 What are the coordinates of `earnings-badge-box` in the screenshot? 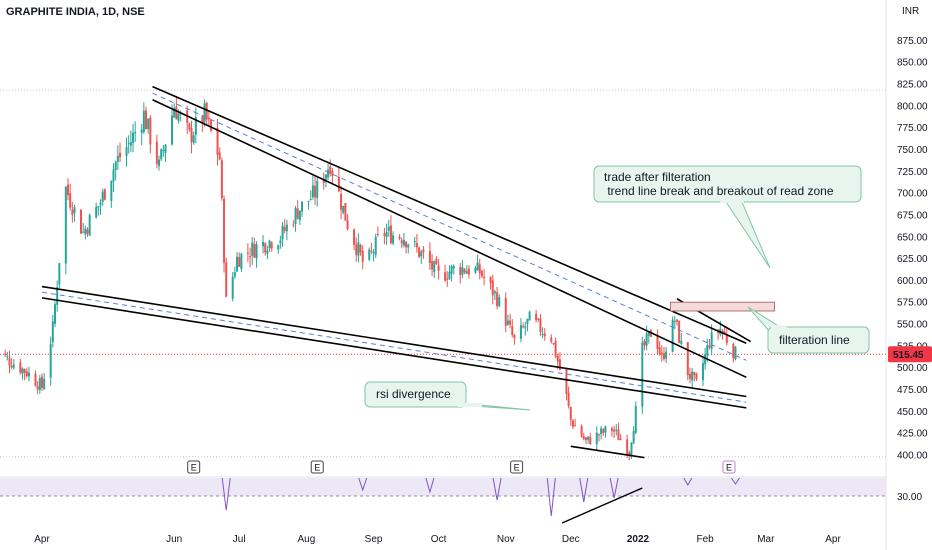 It's located at (517, 467).